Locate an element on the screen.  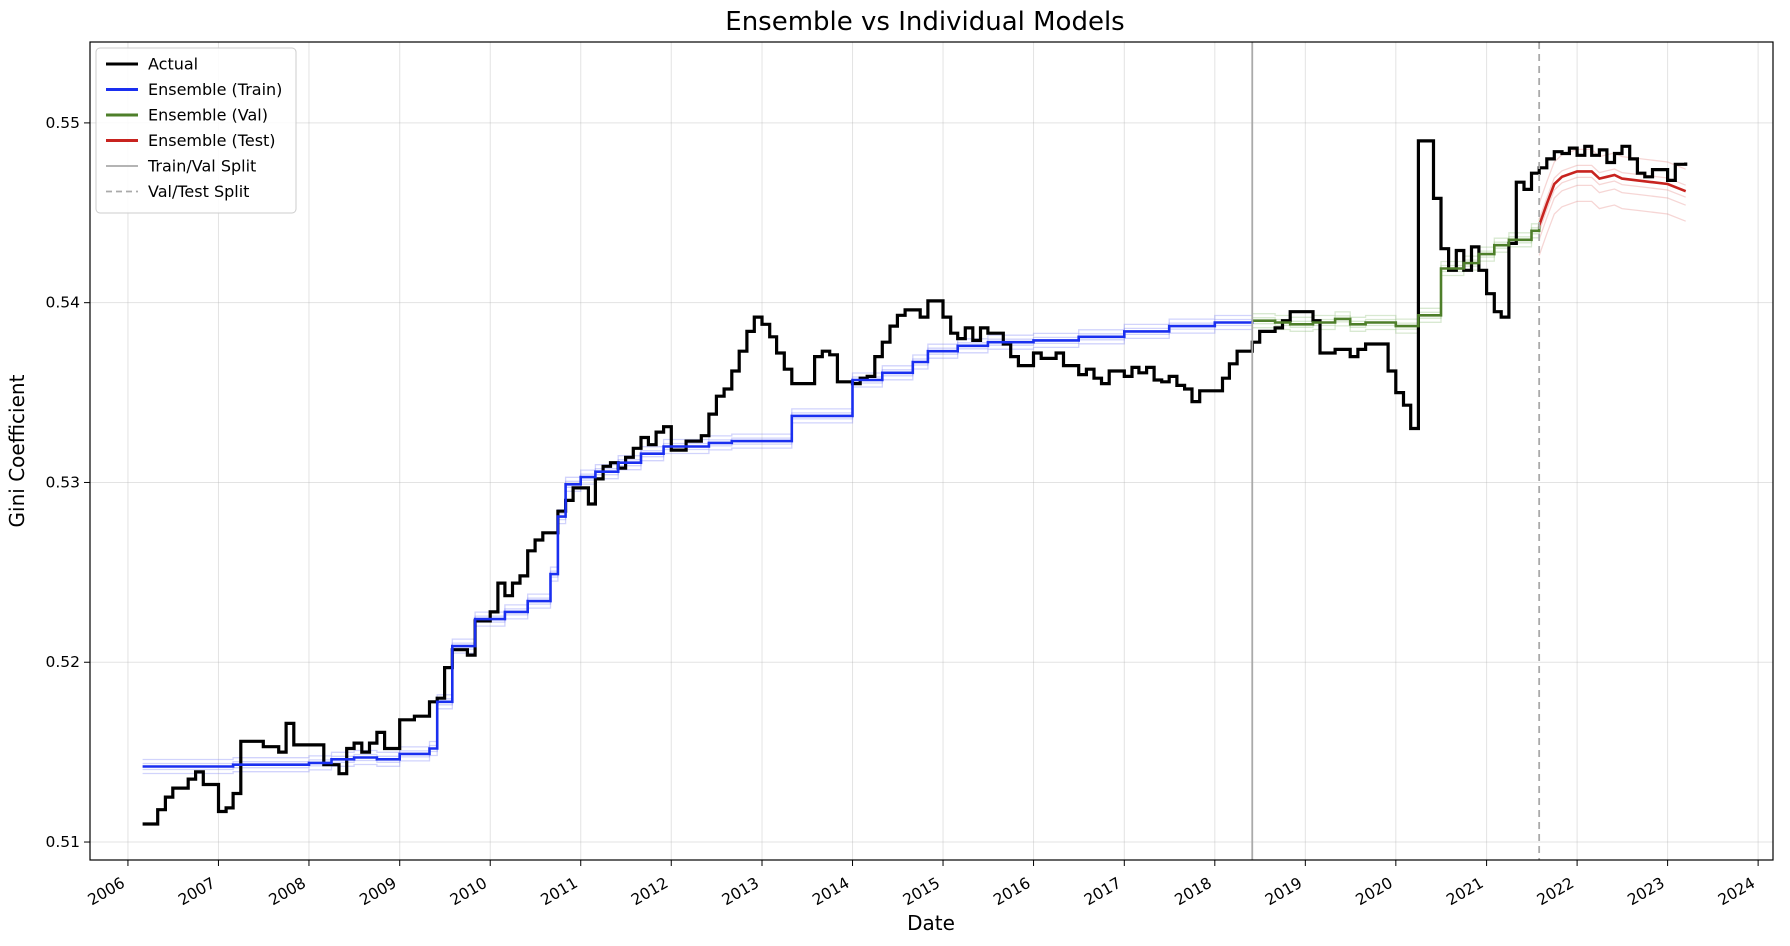
legend-label: Ensemble (Test) is located at coordinates (212, 140).